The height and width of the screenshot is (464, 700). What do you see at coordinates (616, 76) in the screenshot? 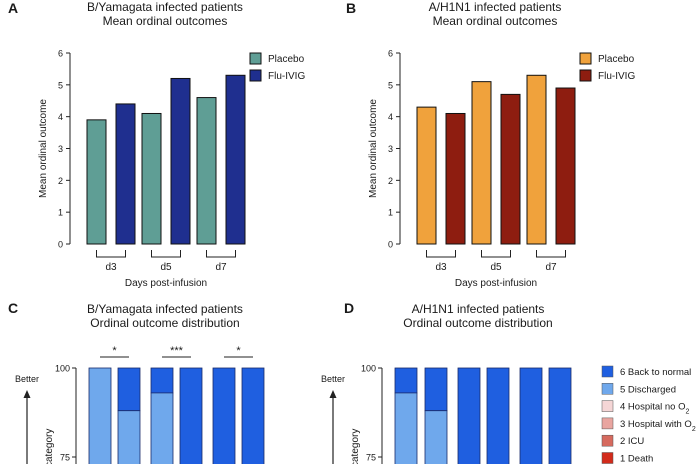
I see `chart-b-legend-label: Flu-IVIG` at bounding box center [616, 76].